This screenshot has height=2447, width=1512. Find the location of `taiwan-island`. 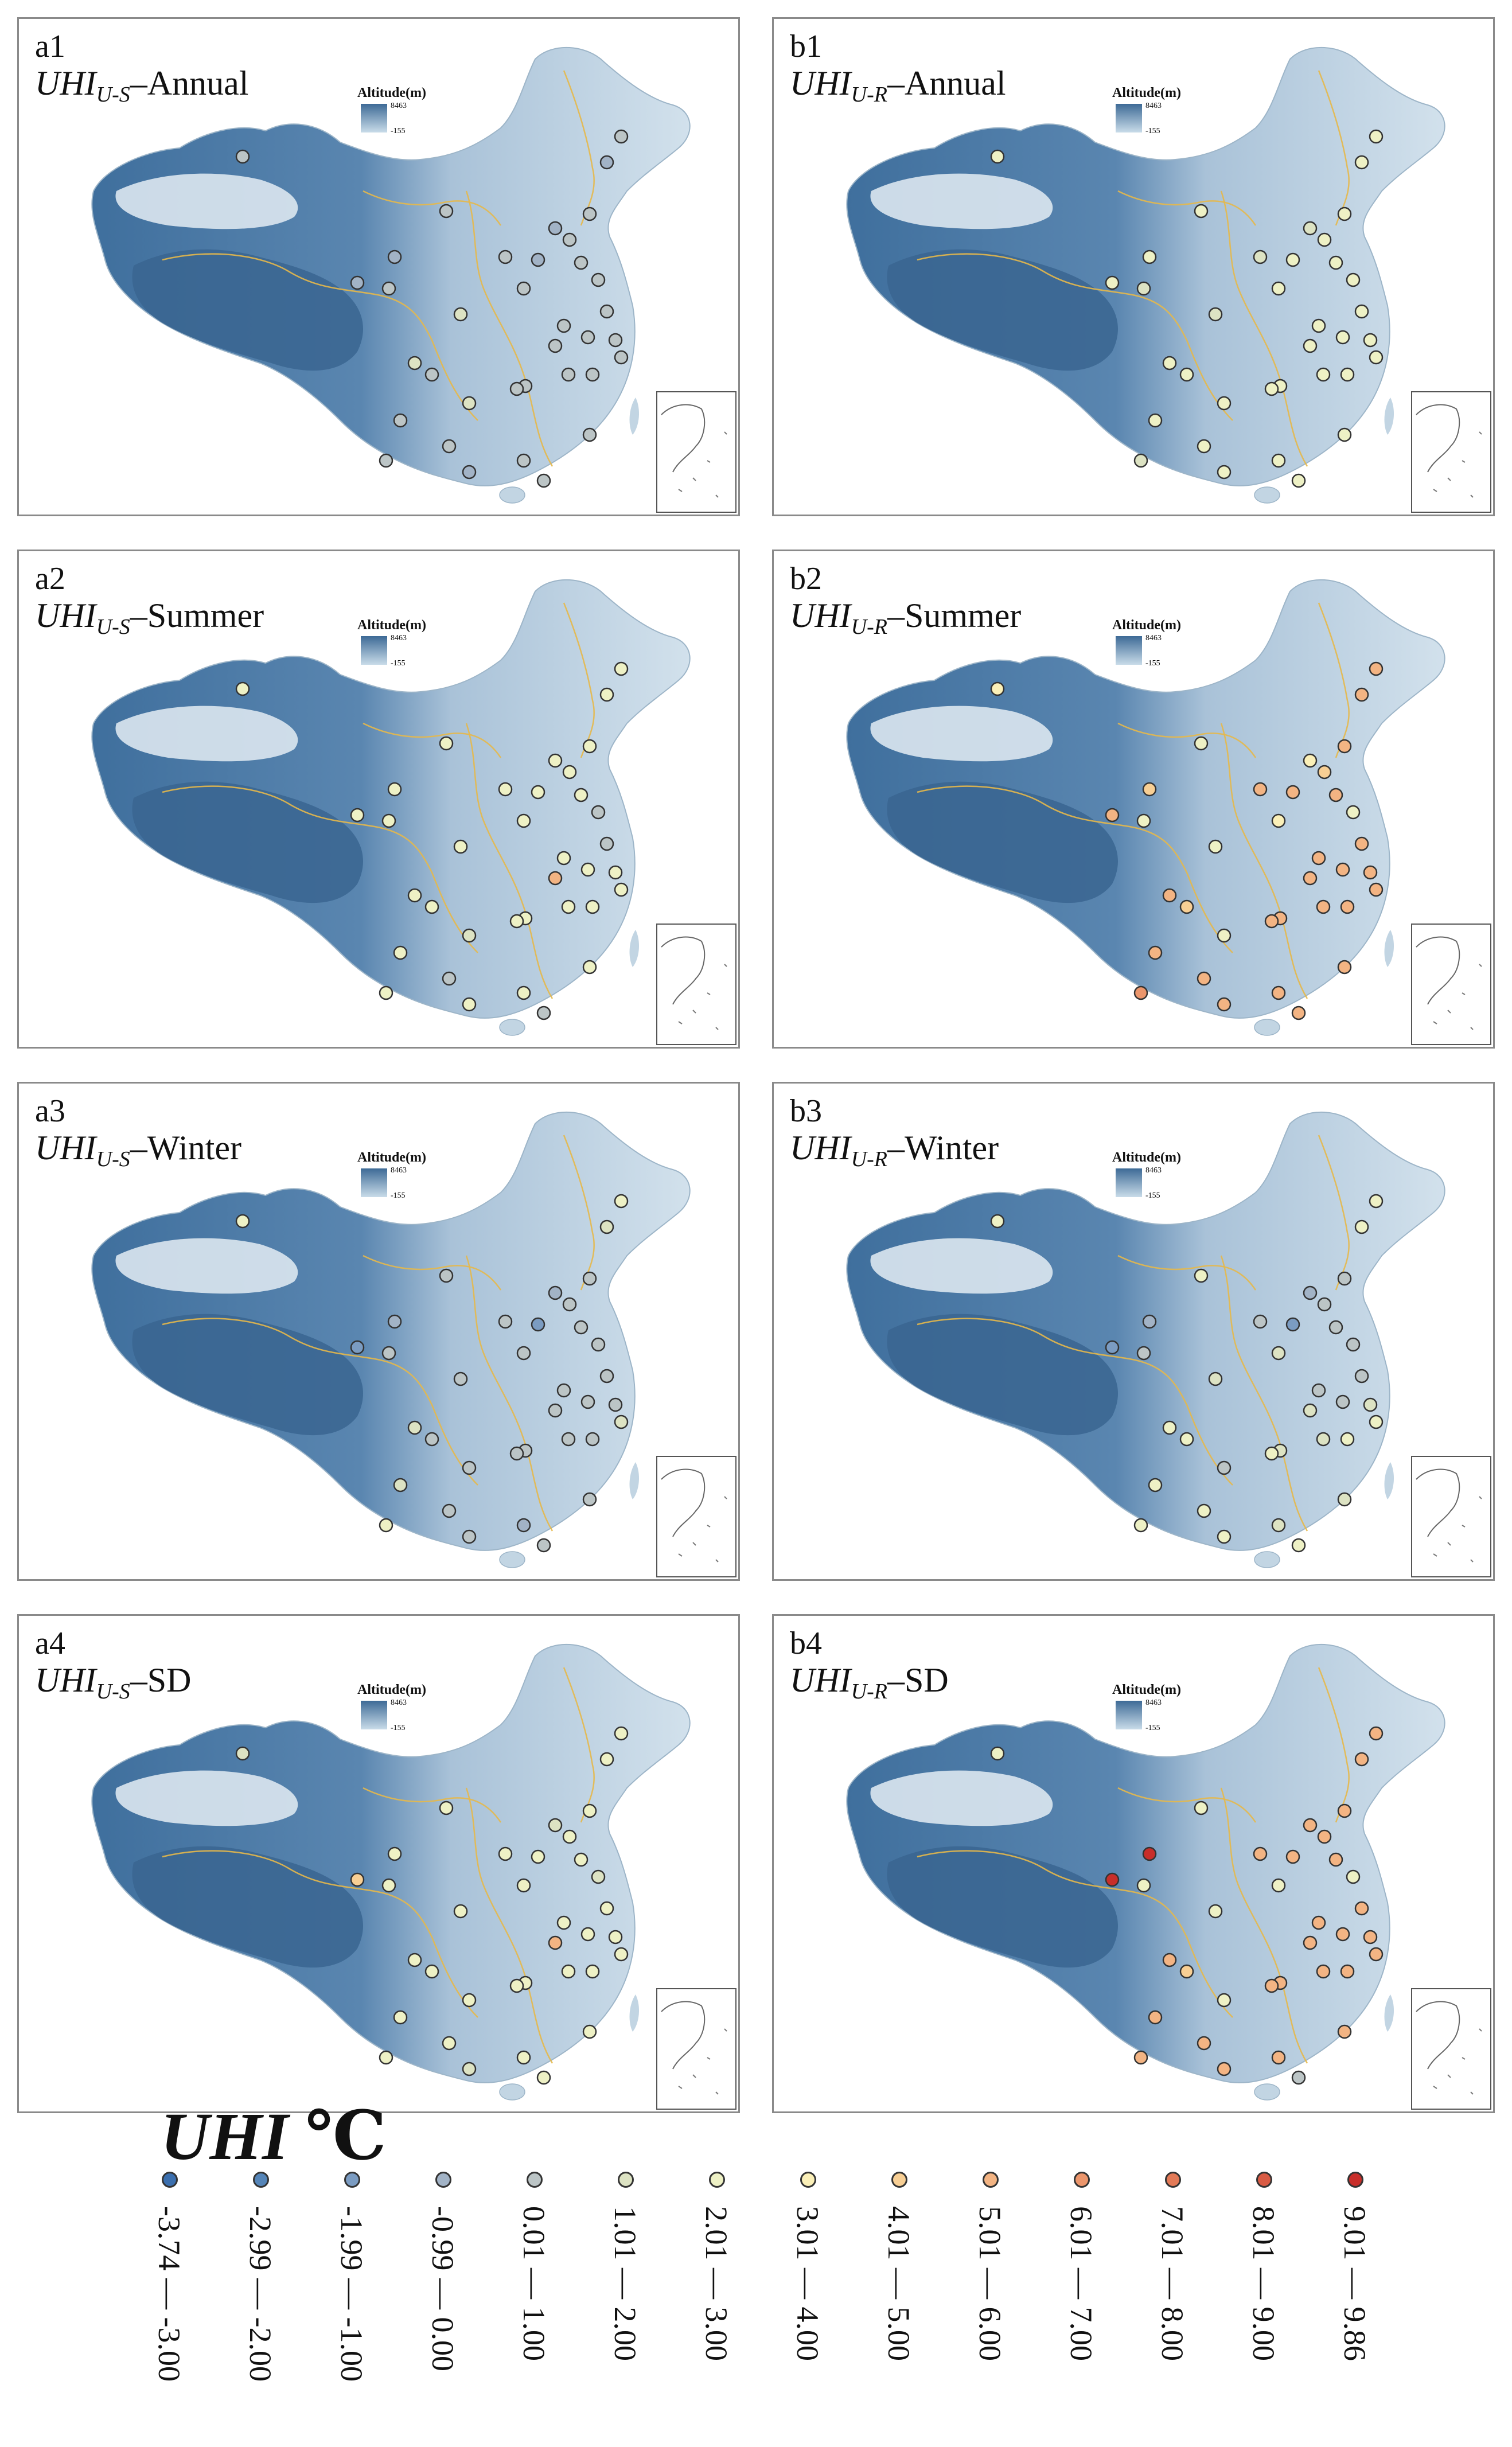

taiwan-island is located at coordinates (635, 416).